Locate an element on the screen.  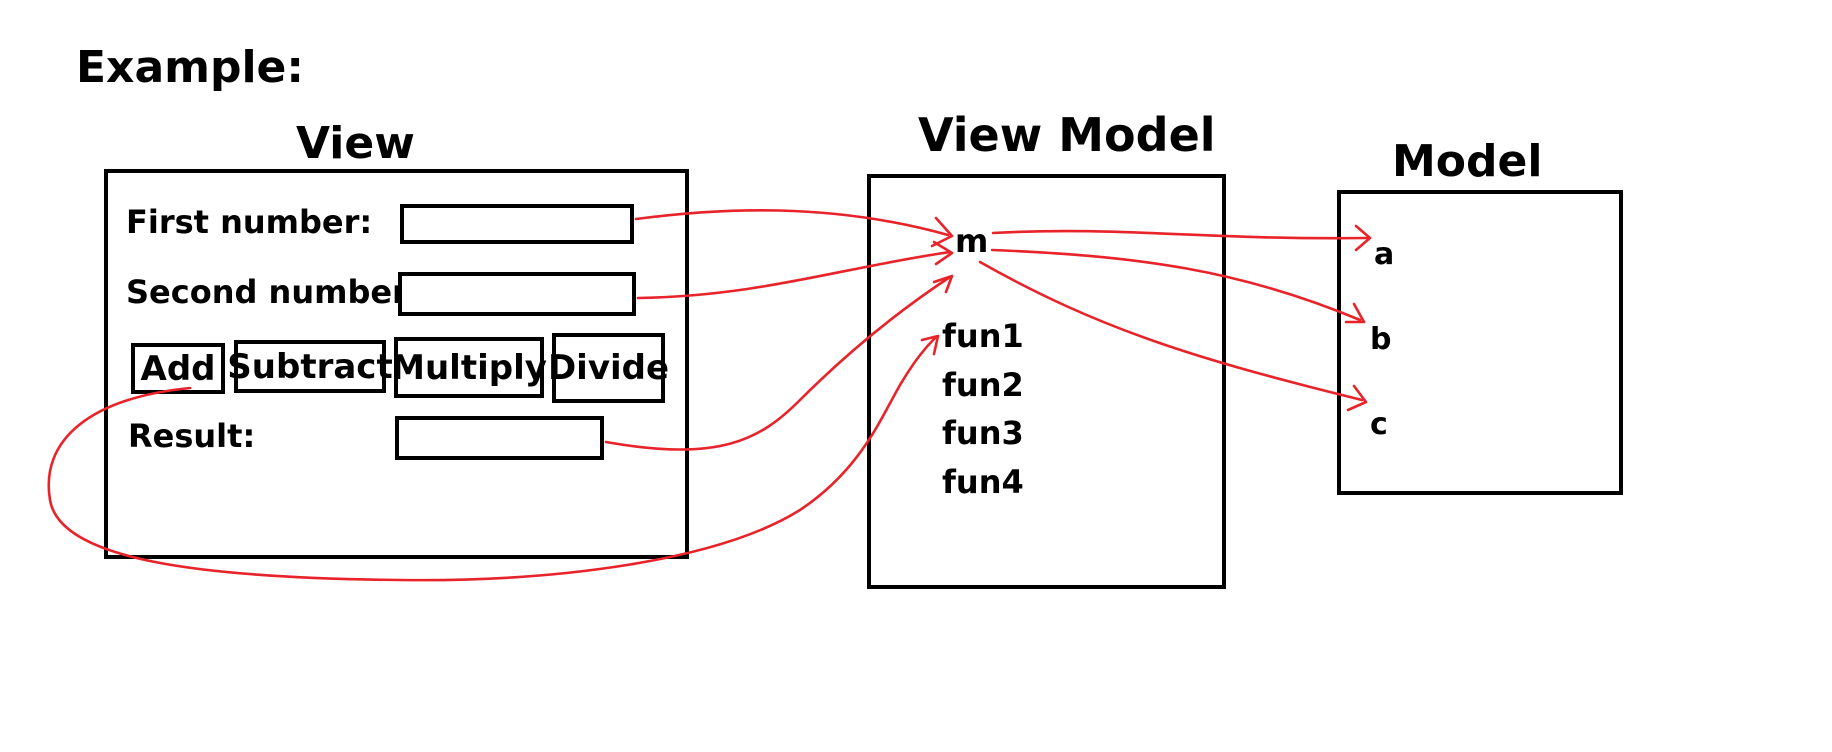
first-number-input is located at coordinates (517, 224).